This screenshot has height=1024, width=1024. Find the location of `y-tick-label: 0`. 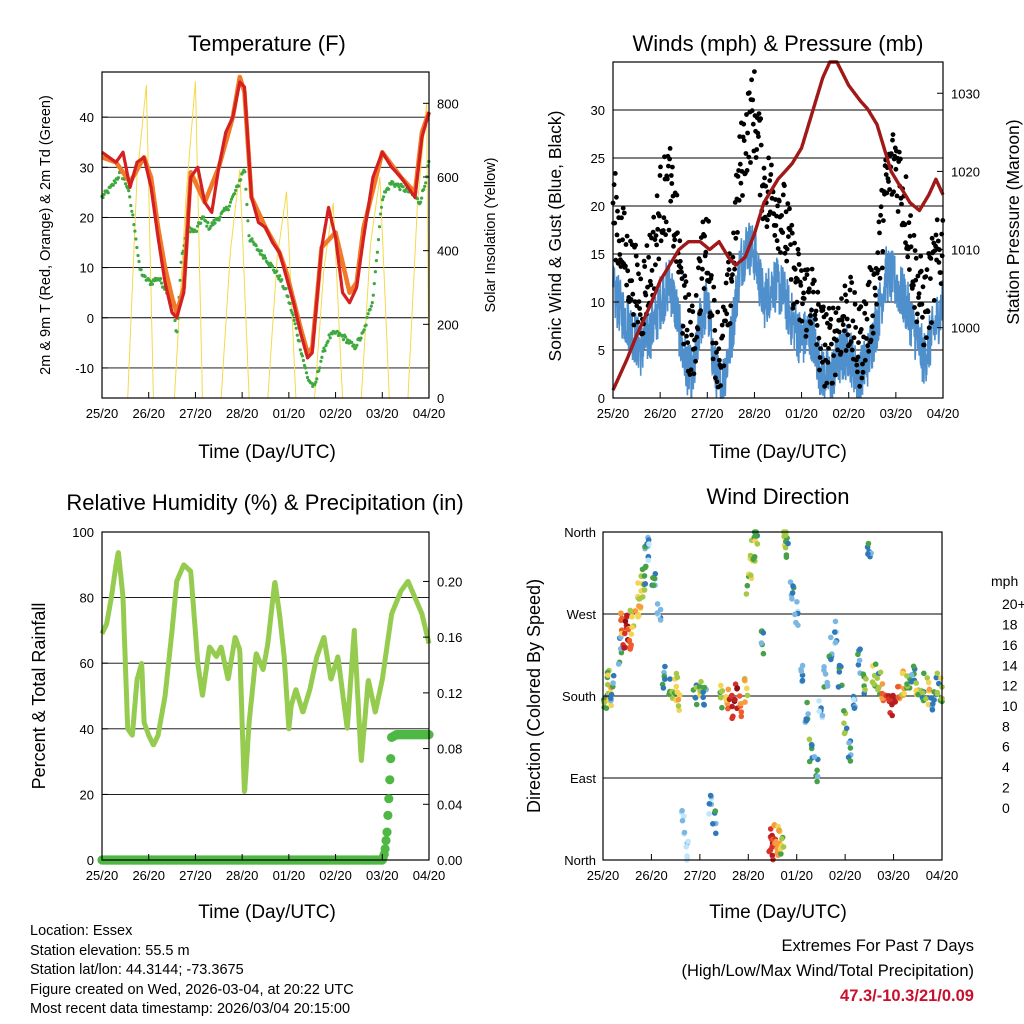

y-tick-label: 0 is located at coordinates (90, 318).